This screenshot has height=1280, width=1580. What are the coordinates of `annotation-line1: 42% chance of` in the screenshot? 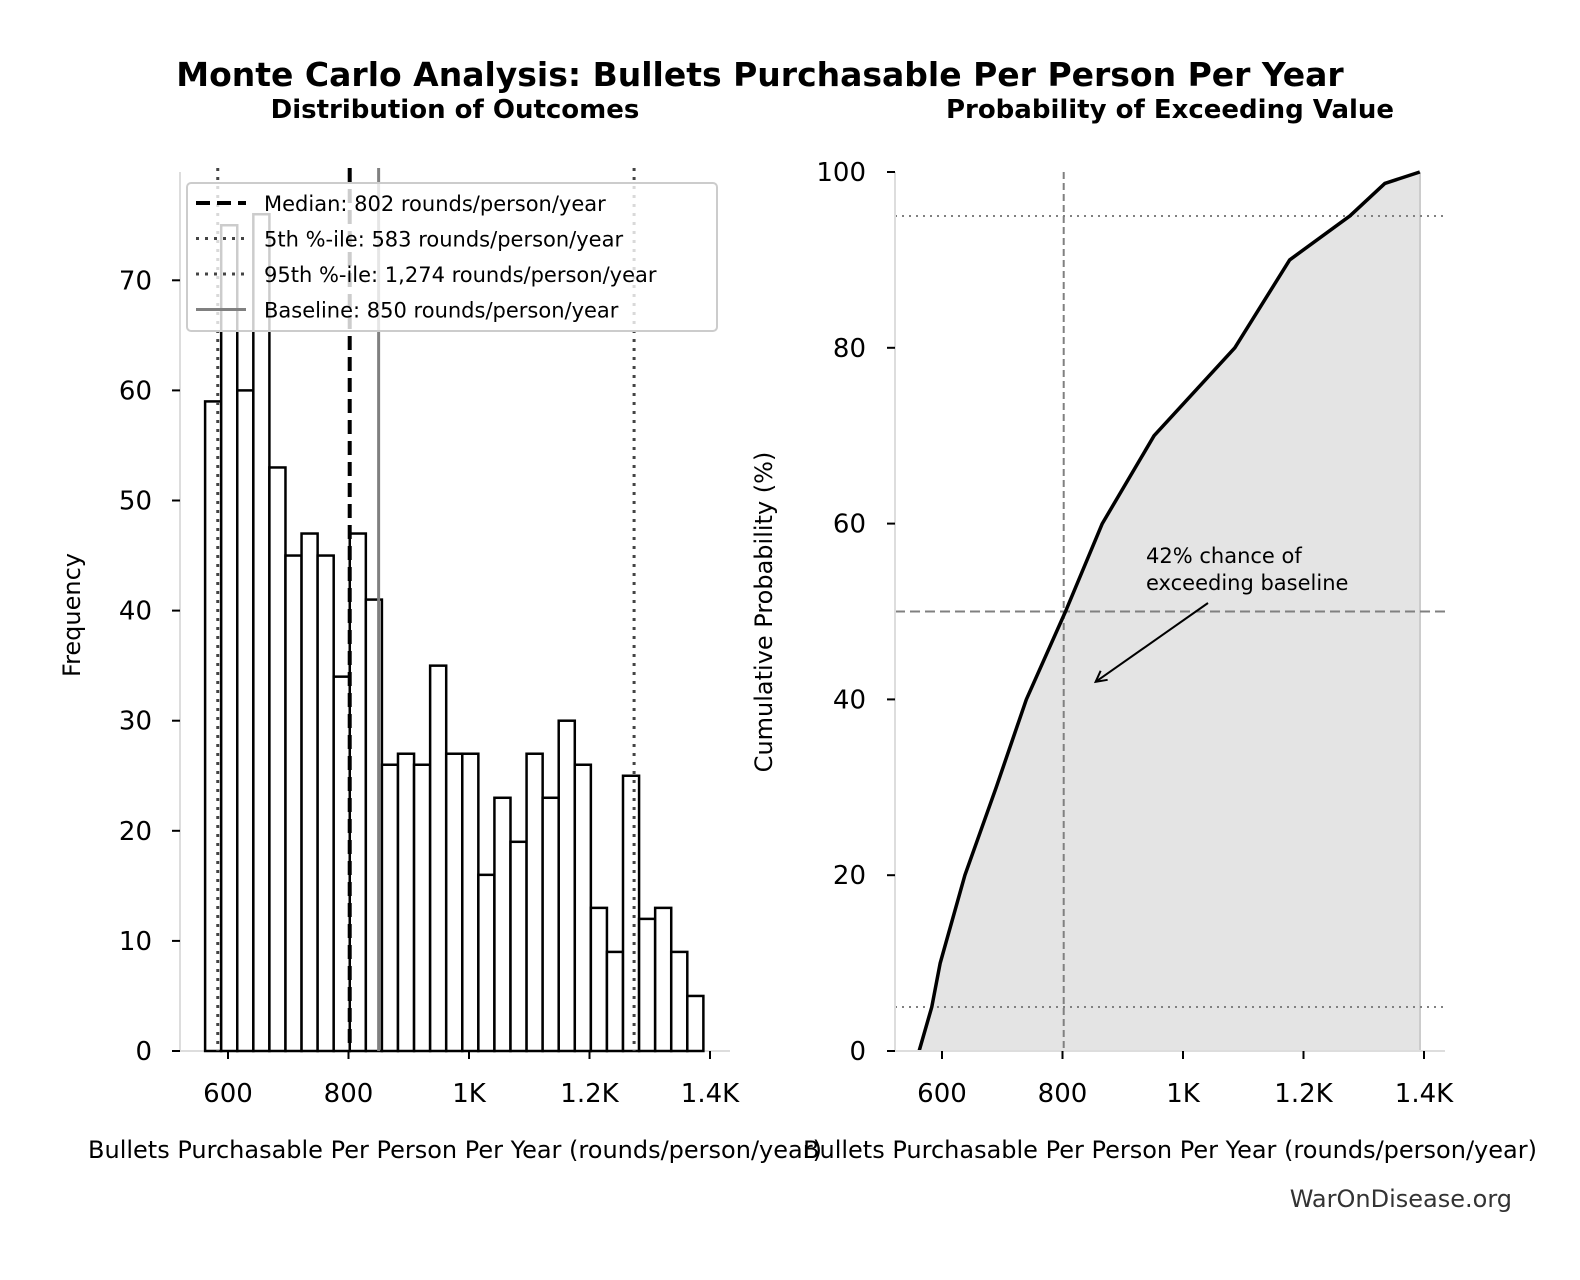 It's located at (1224, 556).